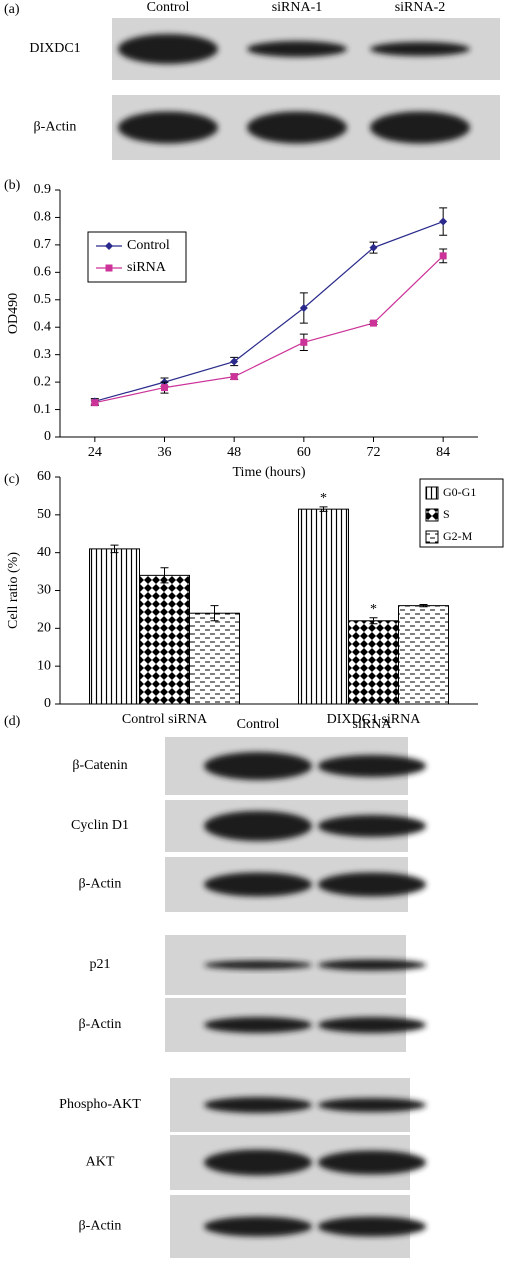  Describe the element at coordinates (269, 472) in the screenshot. I see `x-axis-label: Time (hours)` at that location.